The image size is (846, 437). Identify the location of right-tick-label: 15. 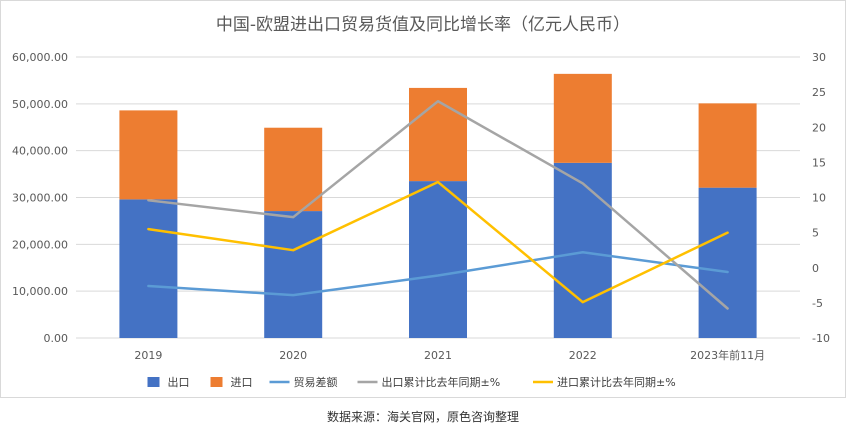
(819, 162).